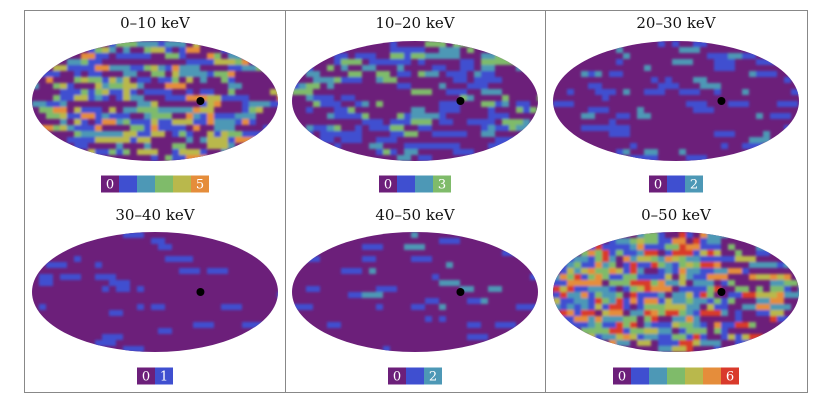 The height and width of the screenshot is (404, 830). Describe the element at coordinates (164, 184) in the screenshot. I see `colorbar-swatch` at that location.